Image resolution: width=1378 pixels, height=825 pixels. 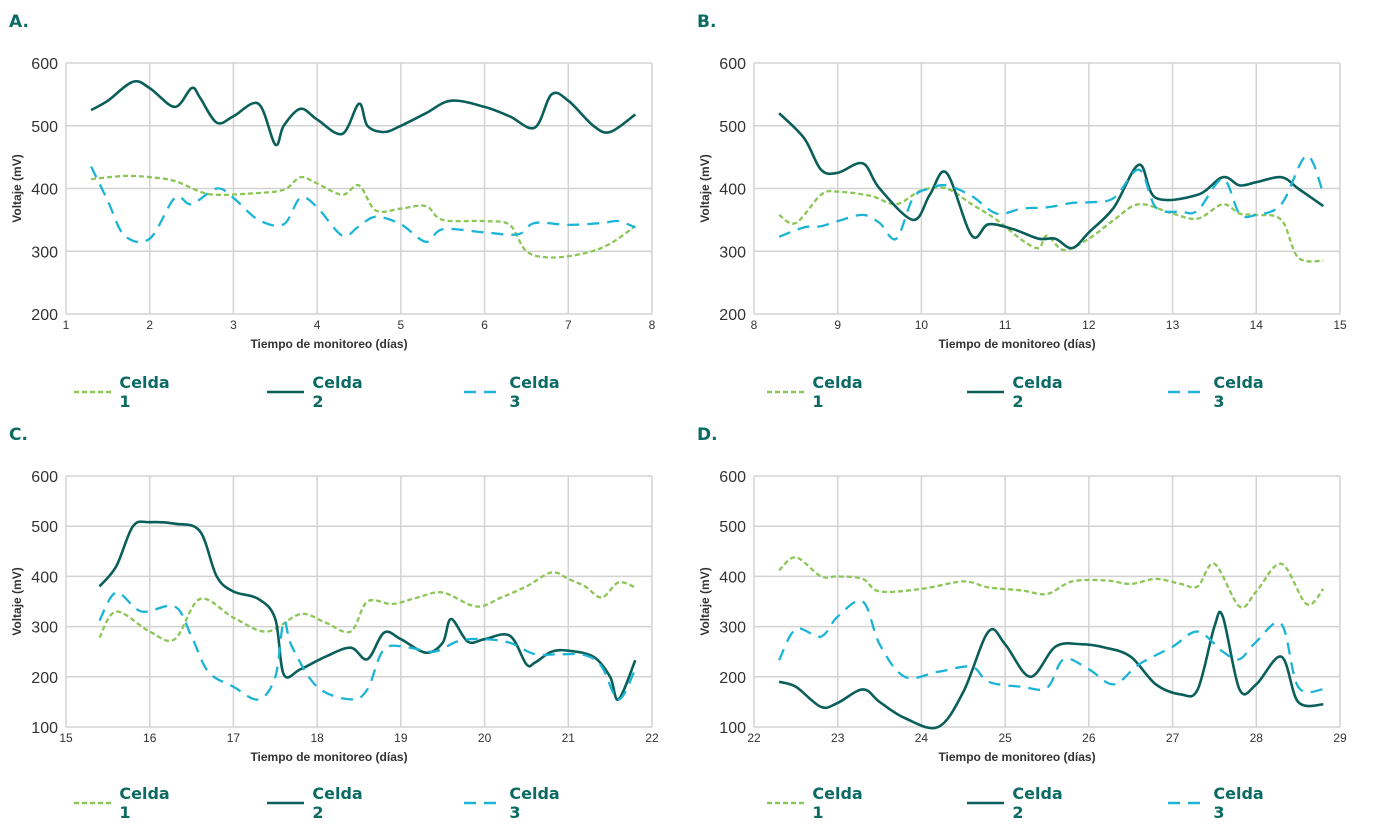 I want to click on x-tick-label: 23, so click(x=838, y=738).